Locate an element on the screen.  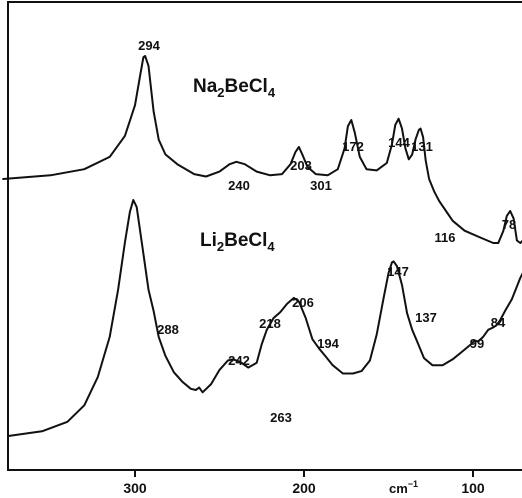
peak-label-288: 288 is located at coordinates (168, 329).